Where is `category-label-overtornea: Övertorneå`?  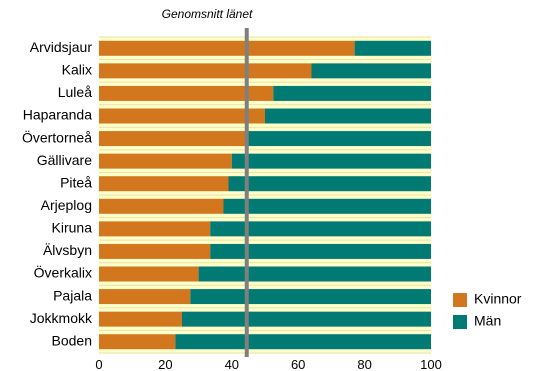 category-label-overtornea: Övertorneå is located at coordinates (57, 136).